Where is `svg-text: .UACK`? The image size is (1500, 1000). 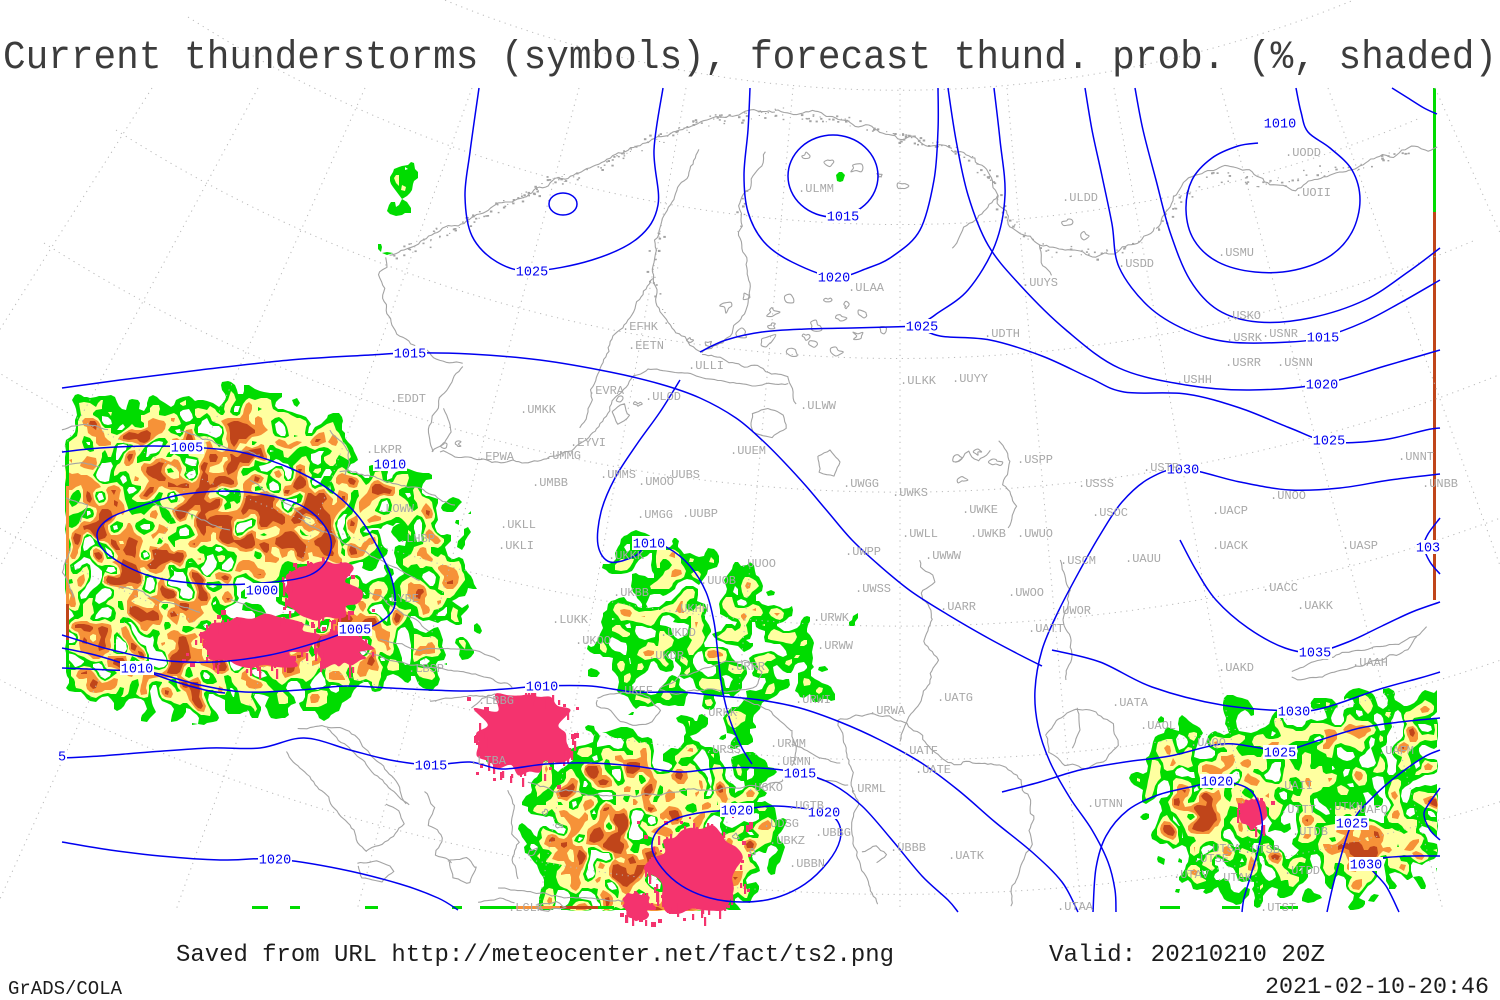
svg-text: .UACK is located at coordinates (1230, 546).